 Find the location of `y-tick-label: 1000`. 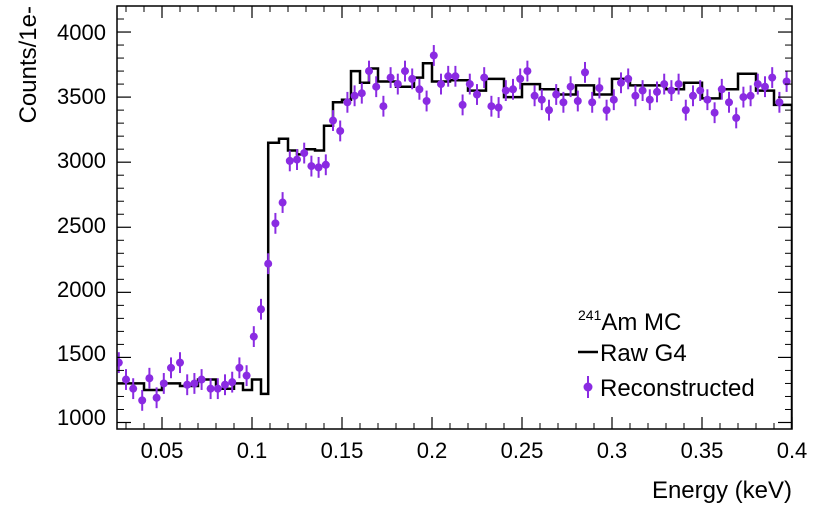

y-tick-label: 1000 is located at coordinates (81, 417).